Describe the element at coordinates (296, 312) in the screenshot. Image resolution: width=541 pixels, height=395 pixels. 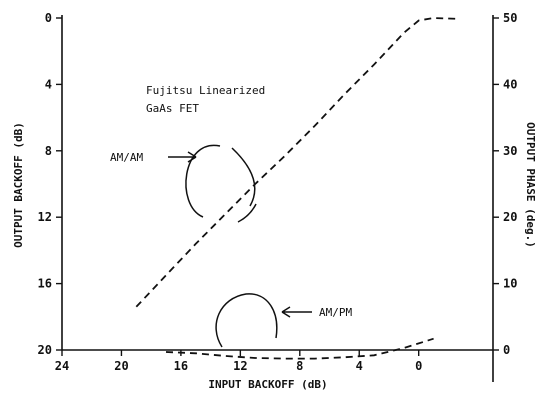
I see `am-pm-arrow` at that location.